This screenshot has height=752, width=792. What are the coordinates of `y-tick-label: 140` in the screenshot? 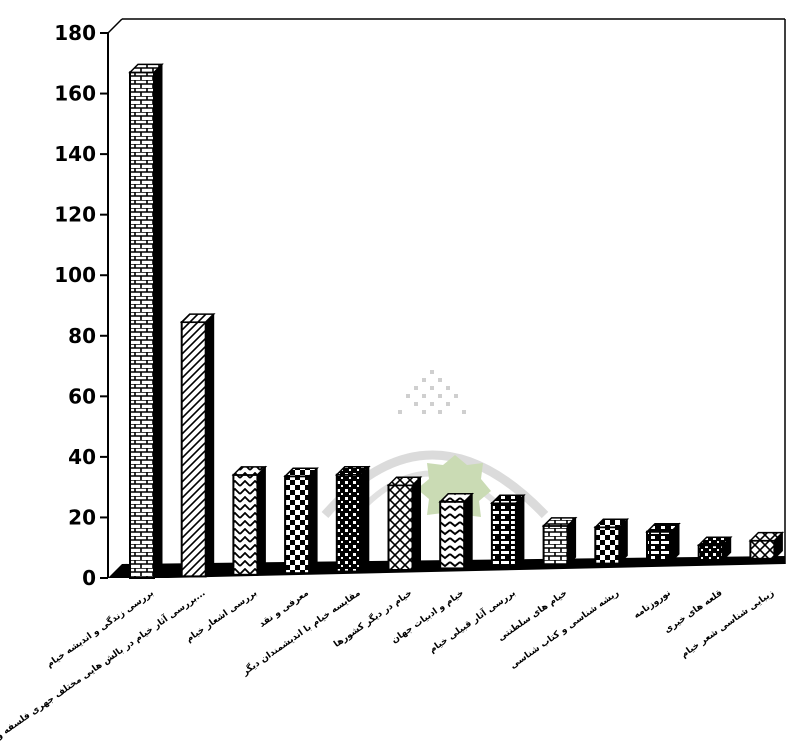 It's located at (75, 154).